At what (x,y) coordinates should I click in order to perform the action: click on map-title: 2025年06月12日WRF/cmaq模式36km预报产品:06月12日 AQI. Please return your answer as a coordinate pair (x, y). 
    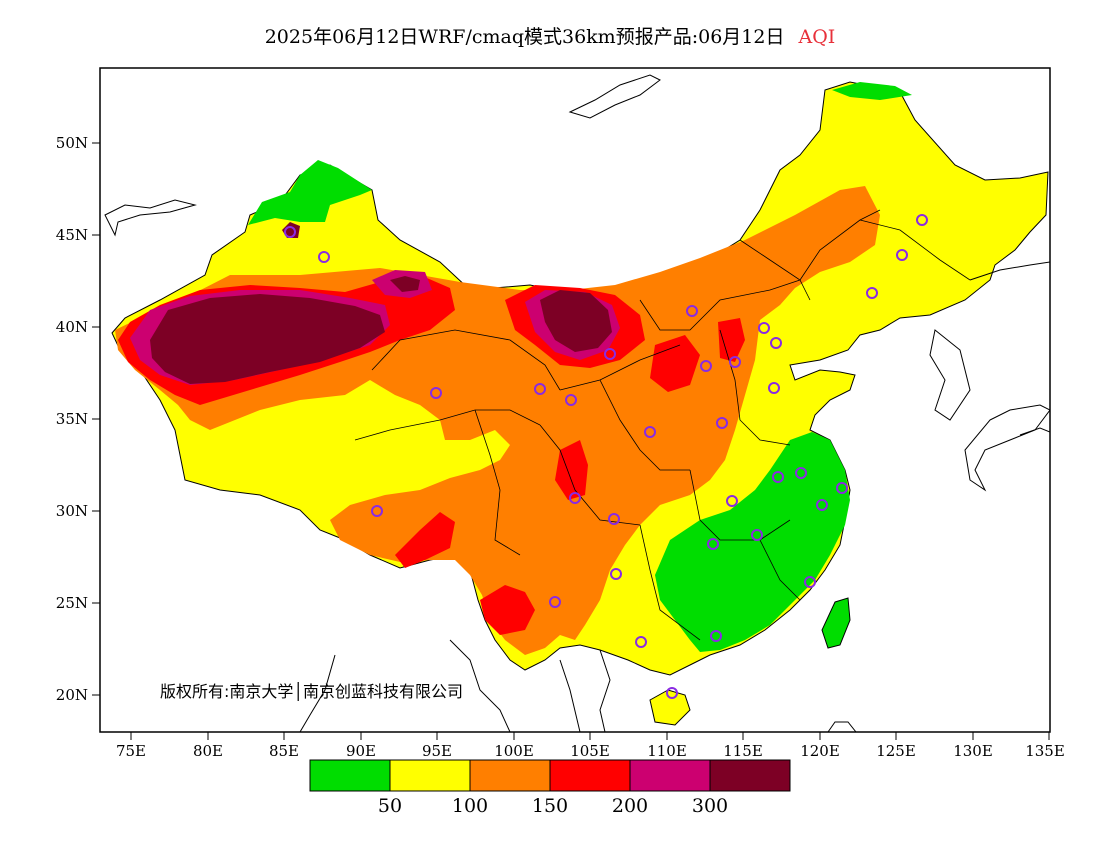
    Looking at the image, I should click on (550, 35).